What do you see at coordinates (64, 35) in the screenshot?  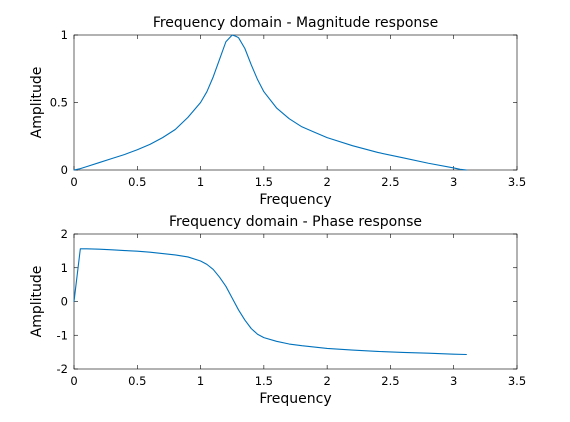 I see `chart-1-y-tick-label: 1` at bounding box center [64, 35].